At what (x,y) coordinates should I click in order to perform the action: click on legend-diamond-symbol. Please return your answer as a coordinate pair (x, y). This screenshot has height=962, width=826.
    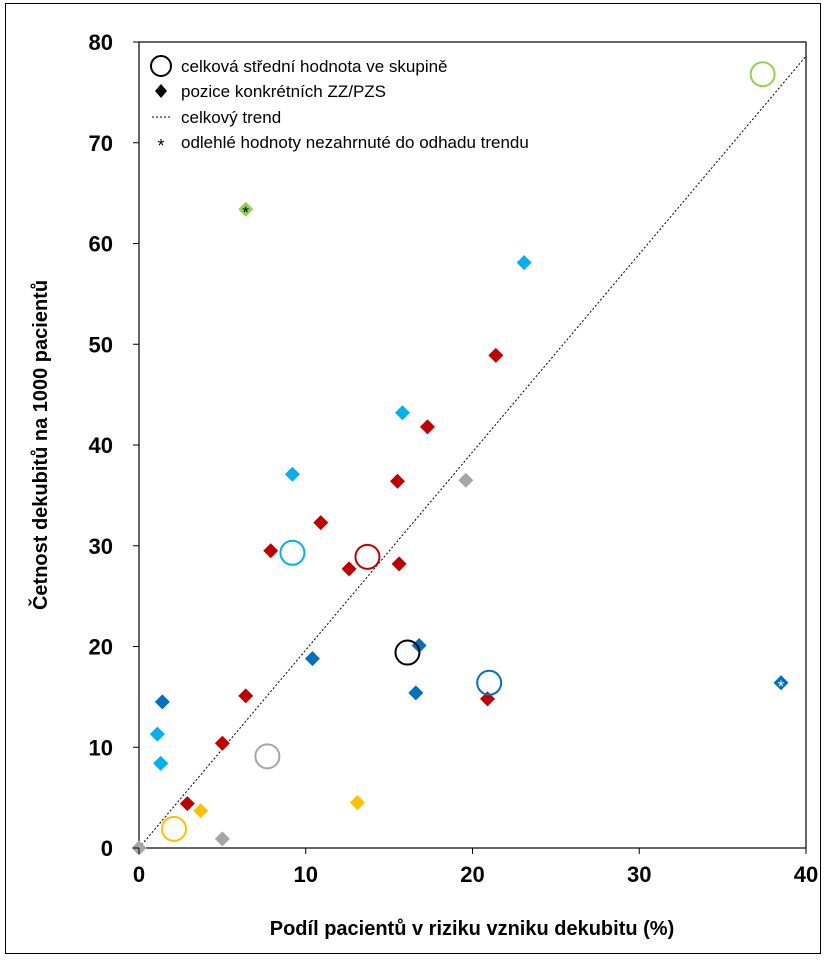
    Looking at the image, I should click on (161, 91).